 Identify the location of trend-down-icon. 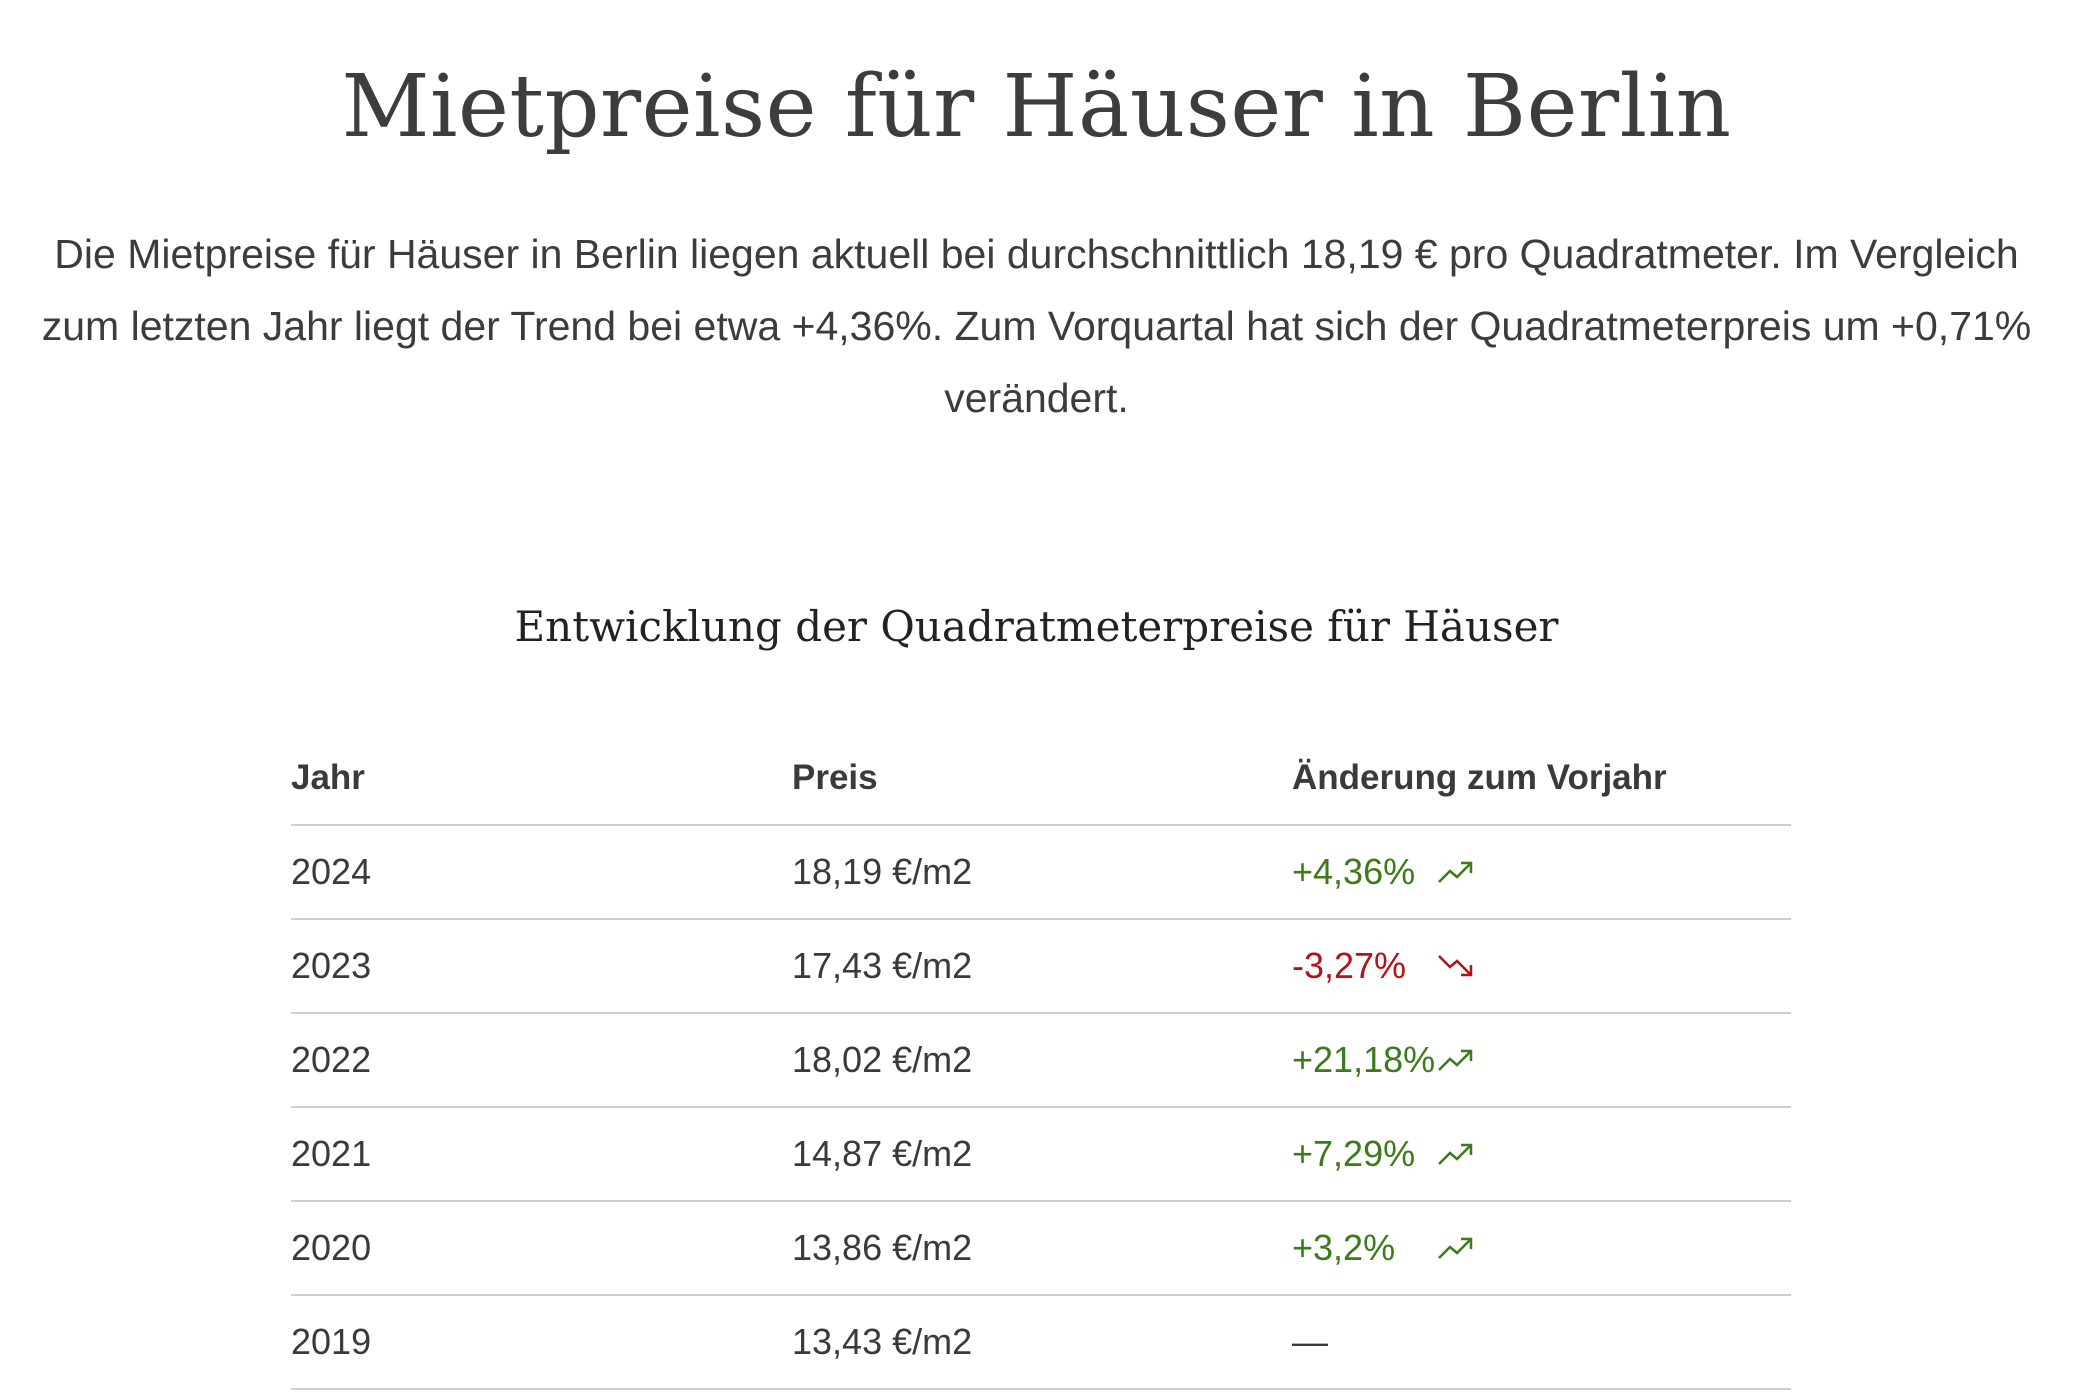
(1456, 966).